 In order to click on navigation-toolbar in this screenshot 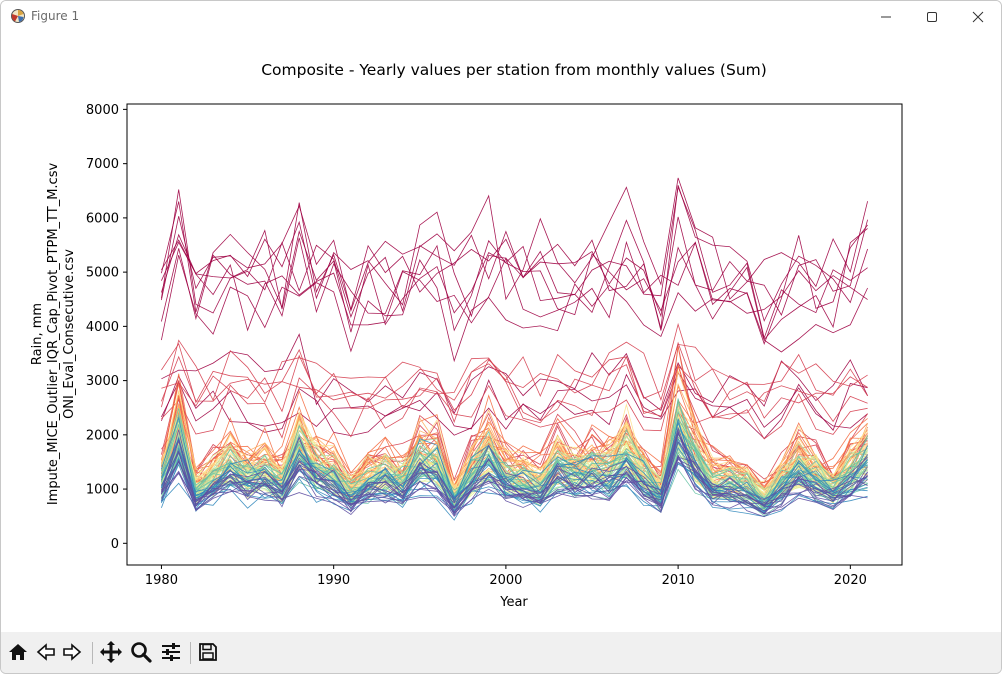, I will do `click(501, 652)`.